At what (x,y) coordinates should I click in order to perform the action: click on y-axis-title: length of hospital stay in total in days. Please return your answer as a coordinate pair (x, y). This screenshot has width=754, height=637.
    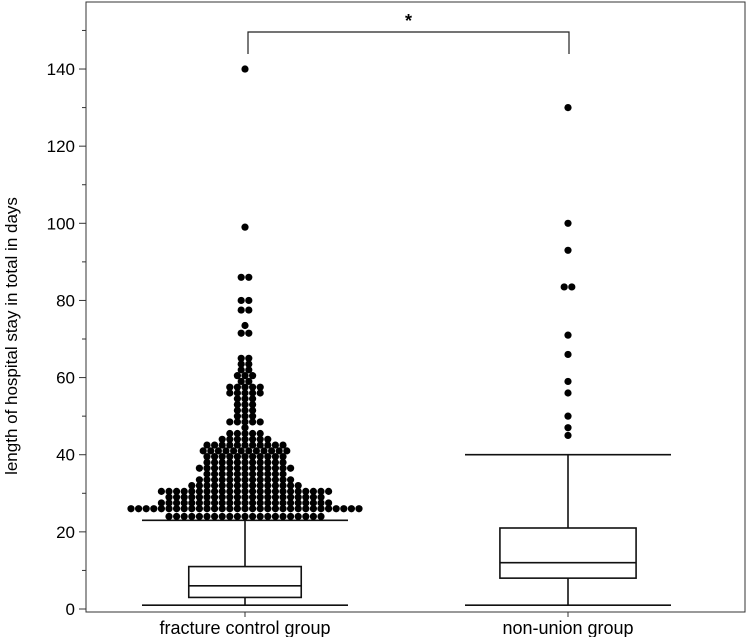
    Looking at the image, I should click on (11, 336).